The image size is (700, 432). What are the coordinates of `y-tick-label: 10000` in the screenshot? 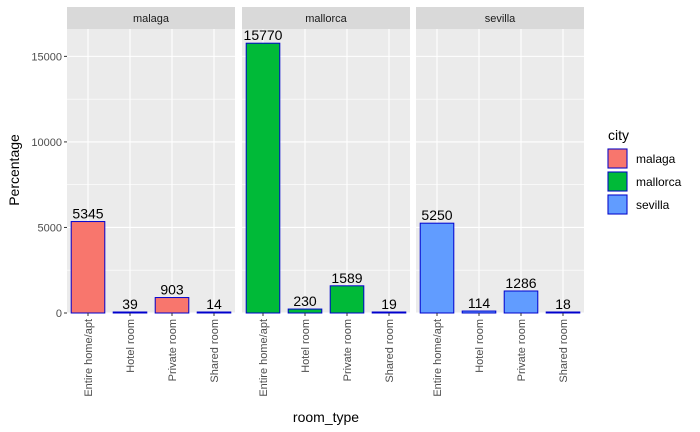 It's located at (46, 143).